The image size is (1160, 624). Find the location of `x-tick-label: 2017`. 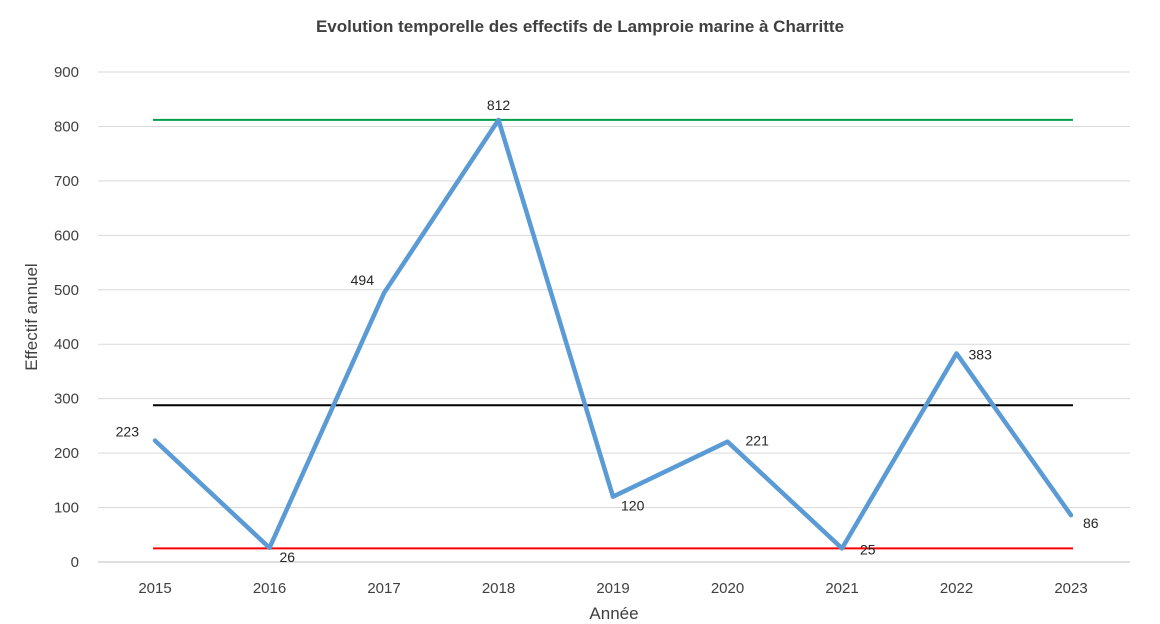

x-tick-label: 2017 is located at coordinates (383, 588).